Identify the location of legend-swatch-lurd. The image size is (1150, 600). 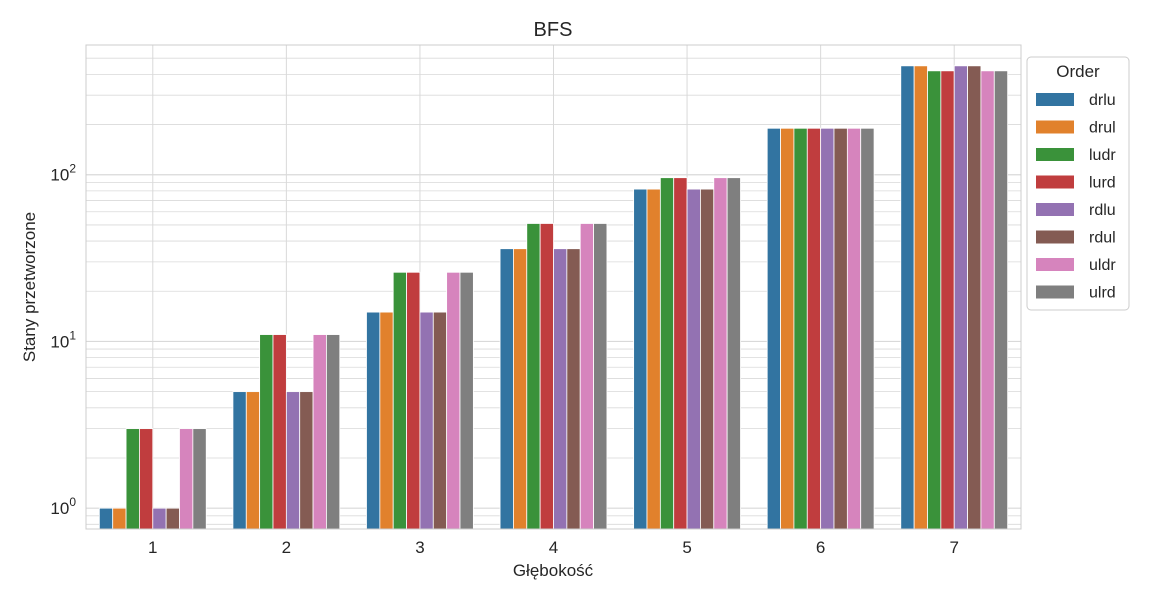
(1055, 182).